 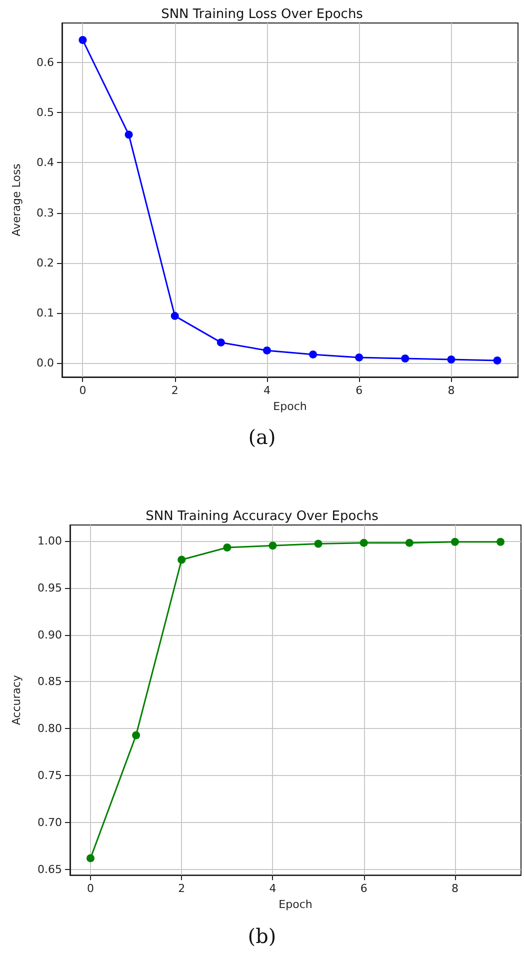 What do you see at coordinates (50, 541) in the screenshot?
I see `y-tick-label: 1.00` at bounding box center [50, 541].